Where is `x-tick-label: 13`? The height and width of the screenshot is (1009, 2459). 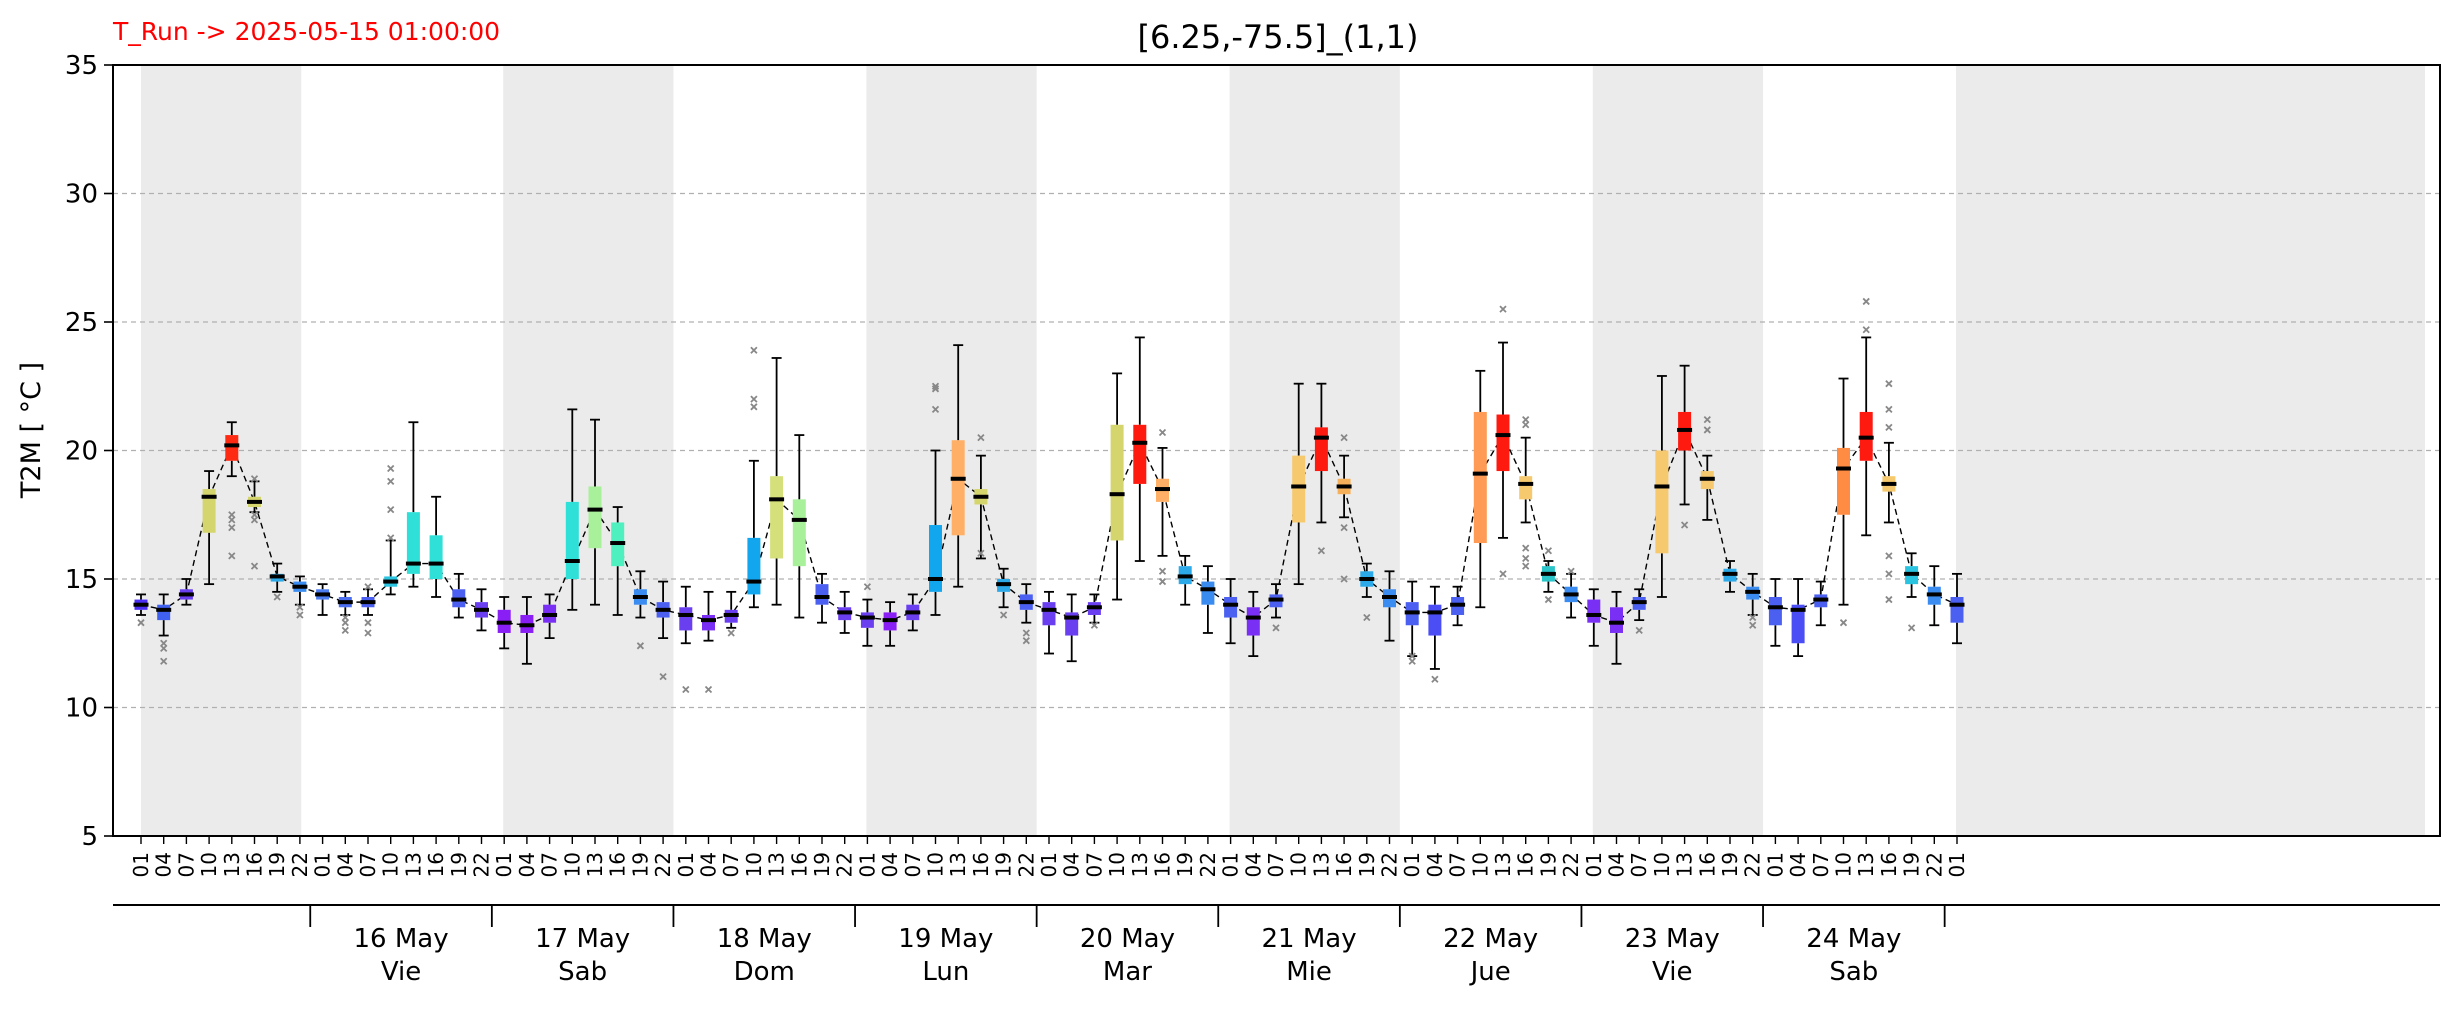 x-tick-label: 13 is located at coordinates (777, 864).